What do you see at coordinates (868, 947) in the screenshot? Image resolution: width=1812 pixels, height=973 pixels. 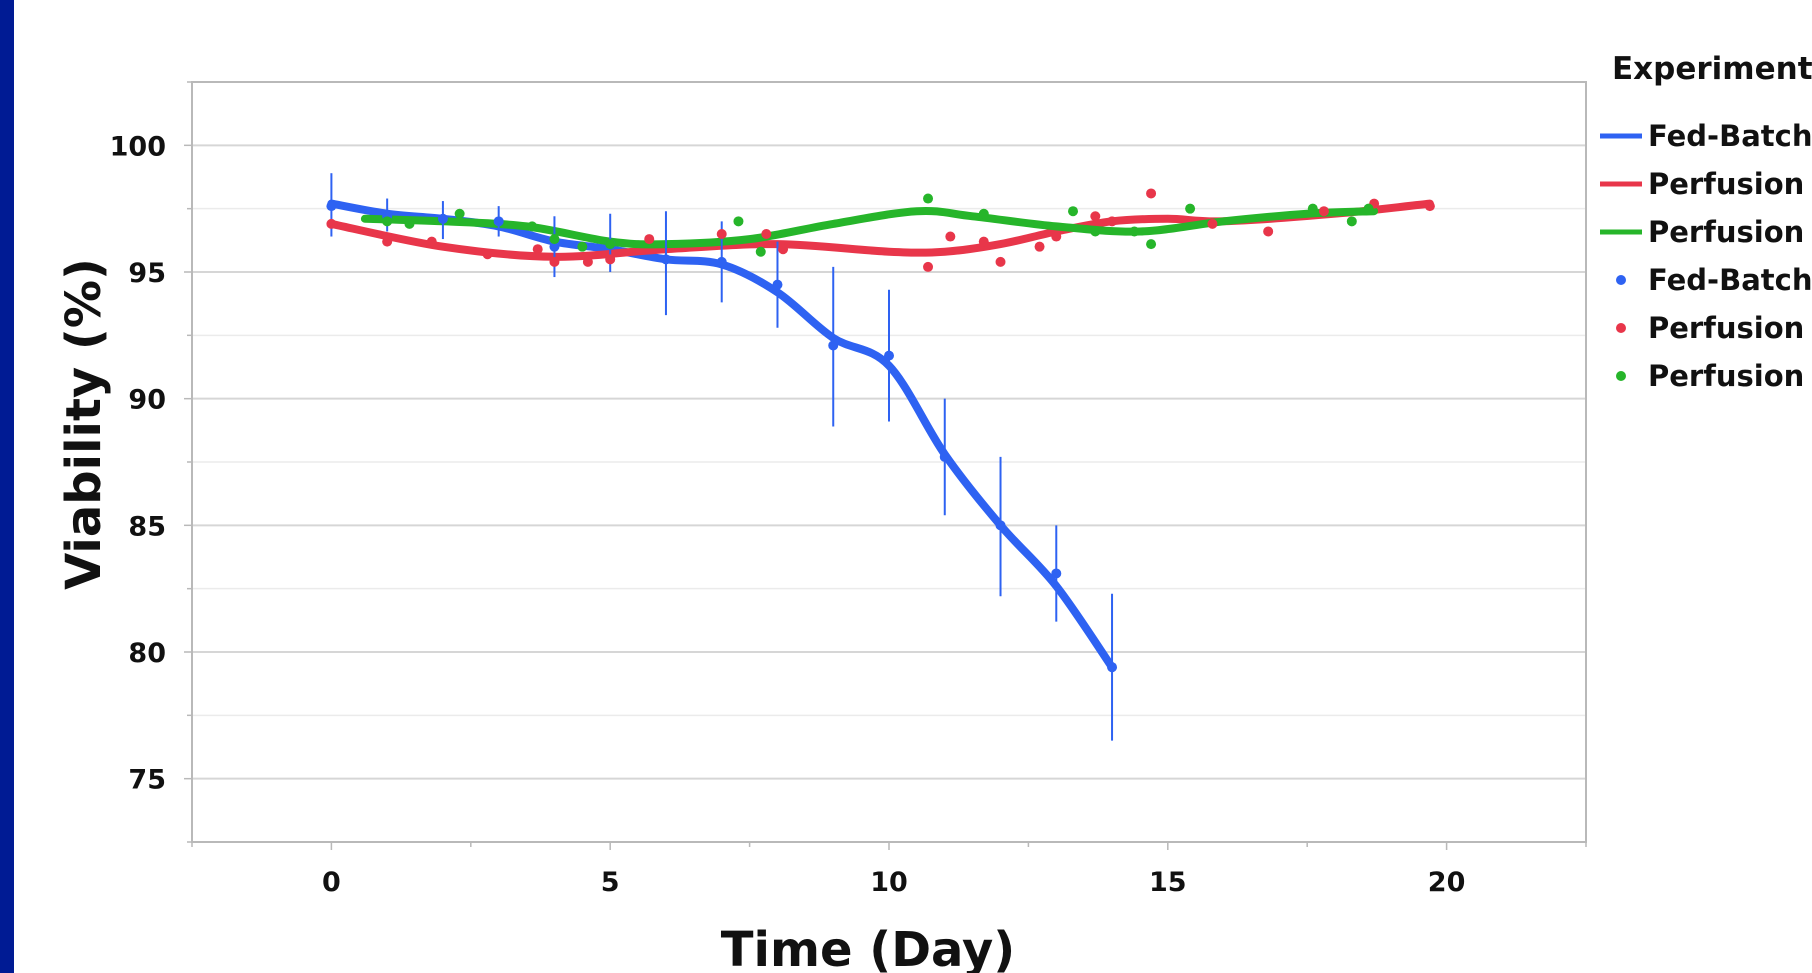 I see `x-axis-title: Time (Day)` at bounding box center [868, 947].